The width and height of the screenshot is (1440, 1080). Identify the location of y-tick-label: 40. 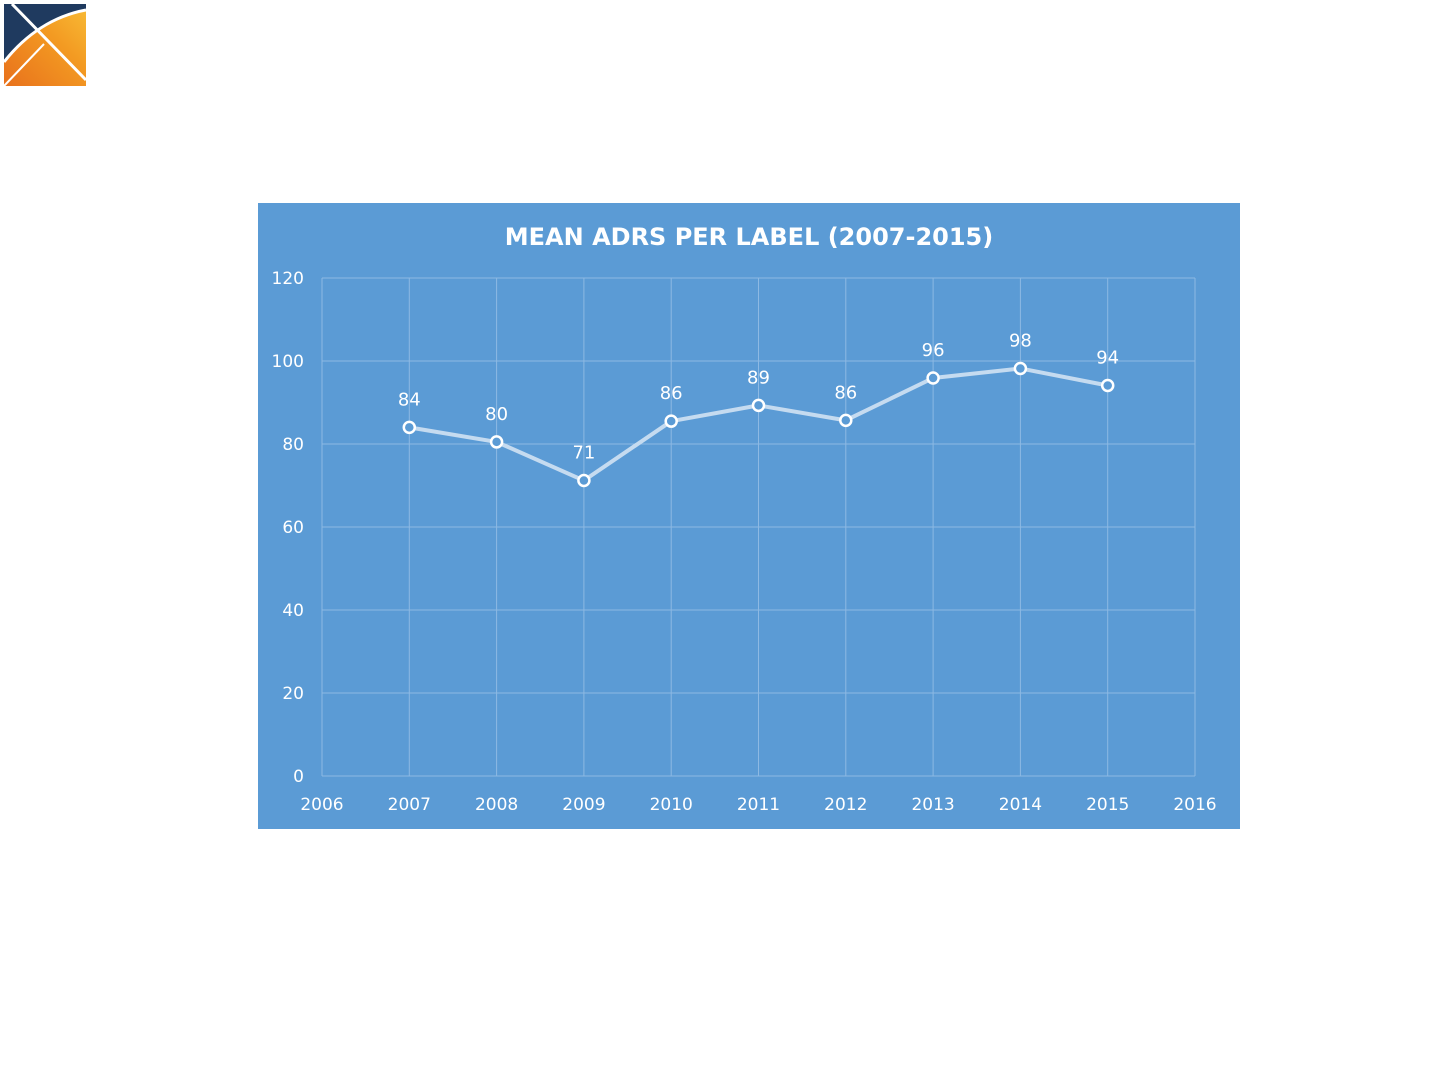
(293, 611).